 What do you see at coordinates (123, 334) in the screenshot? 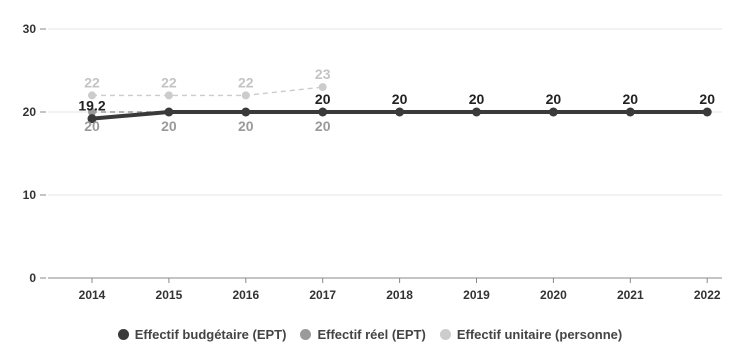
I see `legend-marker-budgetaire-icon` at bounding box center [123, 334].